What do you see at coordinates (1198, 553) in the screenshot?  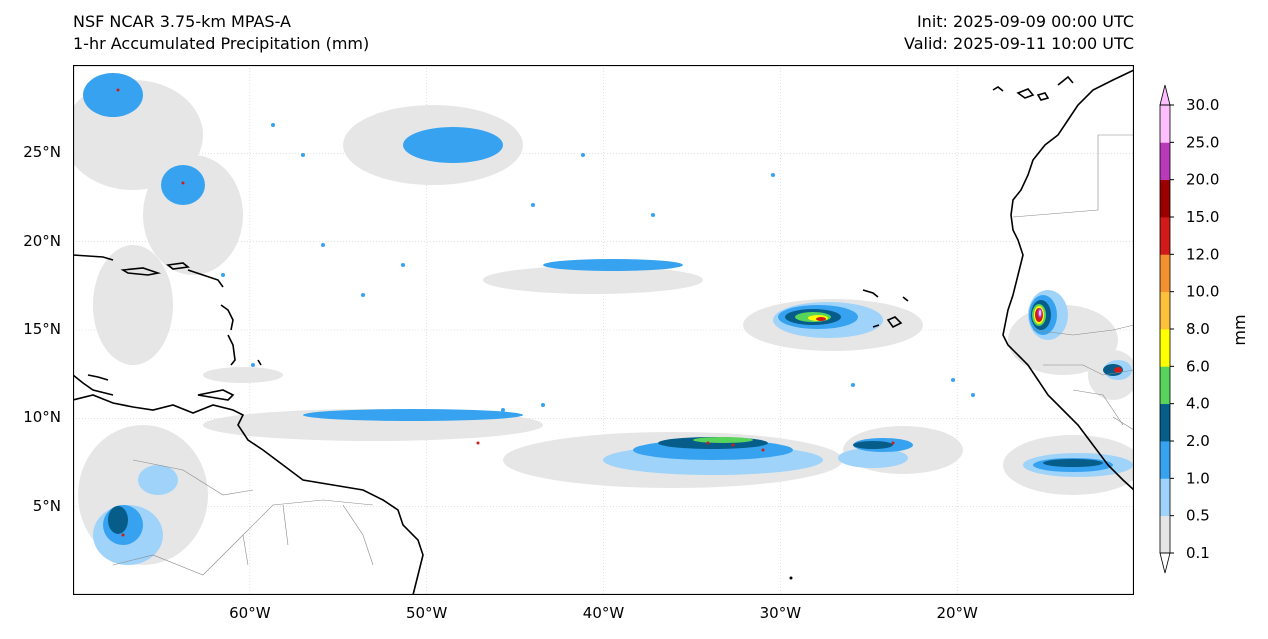 I see `colorbar-tick-label: 0.1` at bounding box center [1198, 553].